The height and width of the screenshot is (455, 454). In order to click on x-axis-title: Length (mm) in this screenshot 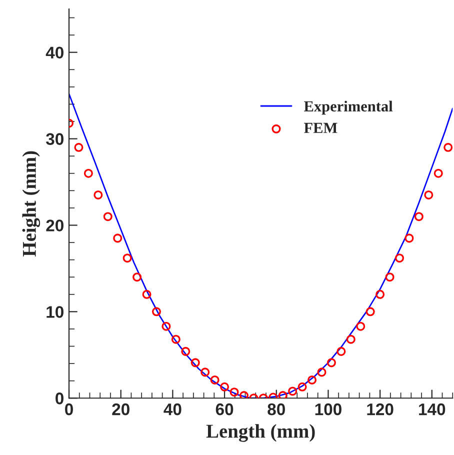, I will do `click(260, 433)`.